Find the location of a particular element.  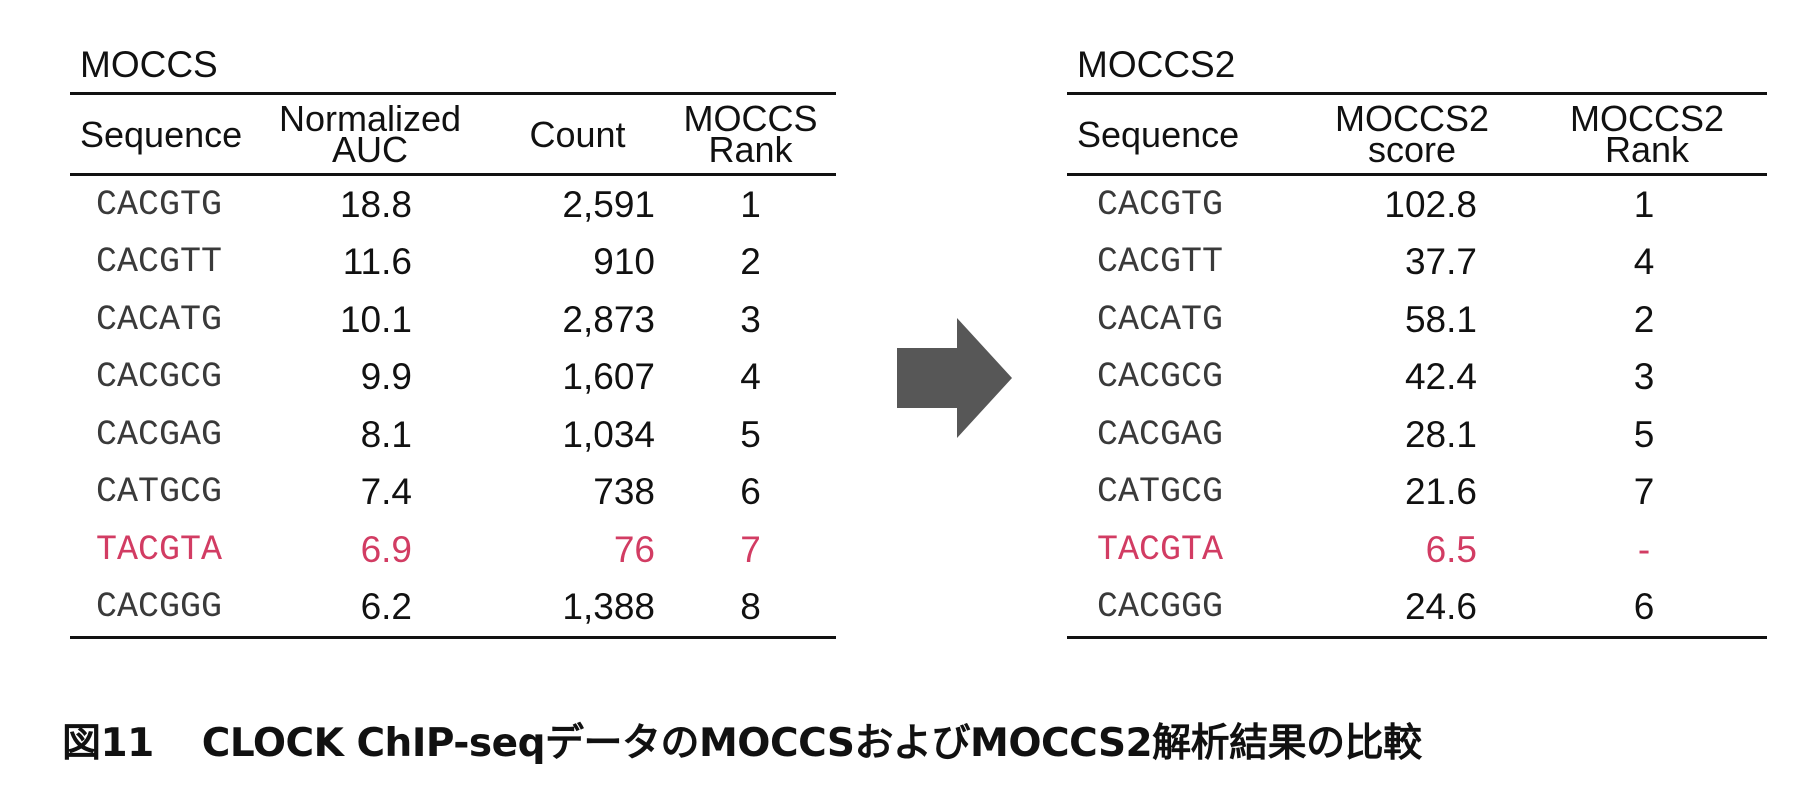

moccs-rank-cell: 3 is located at coordinates (750, 319).